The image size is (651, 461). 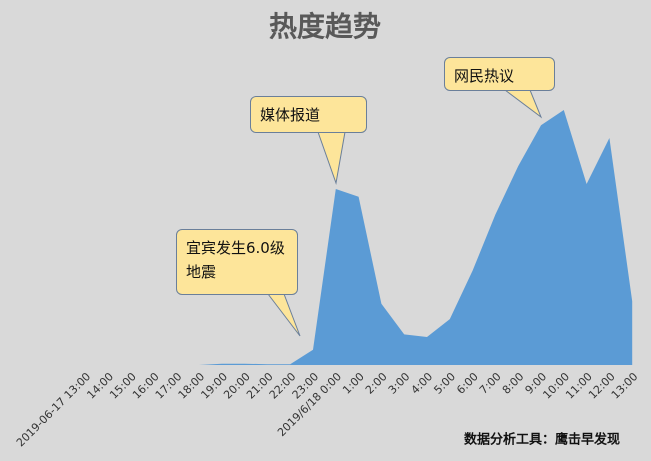 What do you see at coordinates (325, 26) in the screenshot?
I see `chart-title: 热度趋势` at bounding box center [325, 26].